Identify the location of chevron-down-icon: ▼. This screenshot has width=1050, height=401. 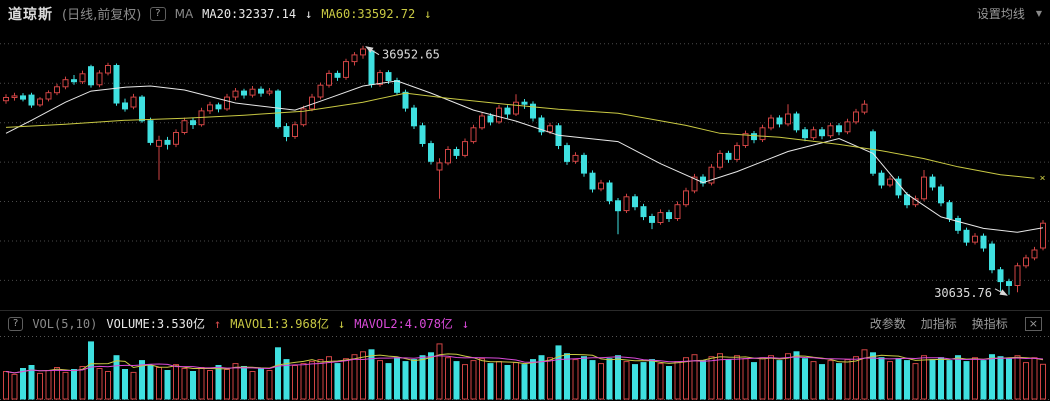
(1038, 13).